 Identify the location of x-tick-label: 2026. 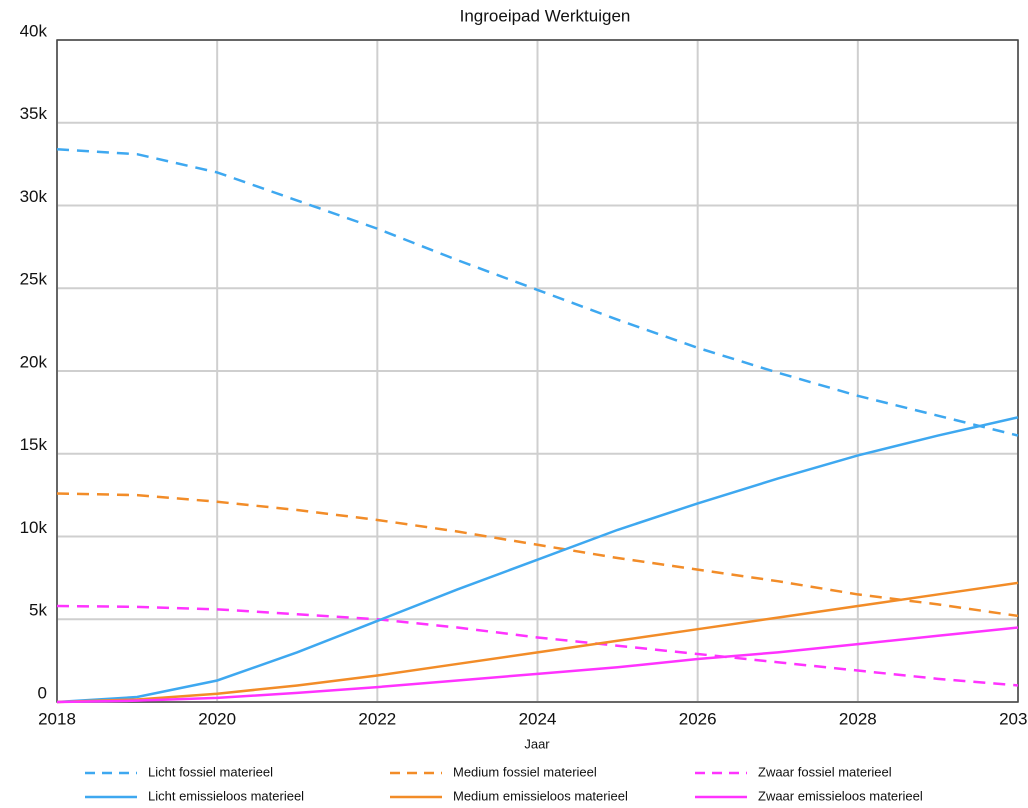
(698, 718).